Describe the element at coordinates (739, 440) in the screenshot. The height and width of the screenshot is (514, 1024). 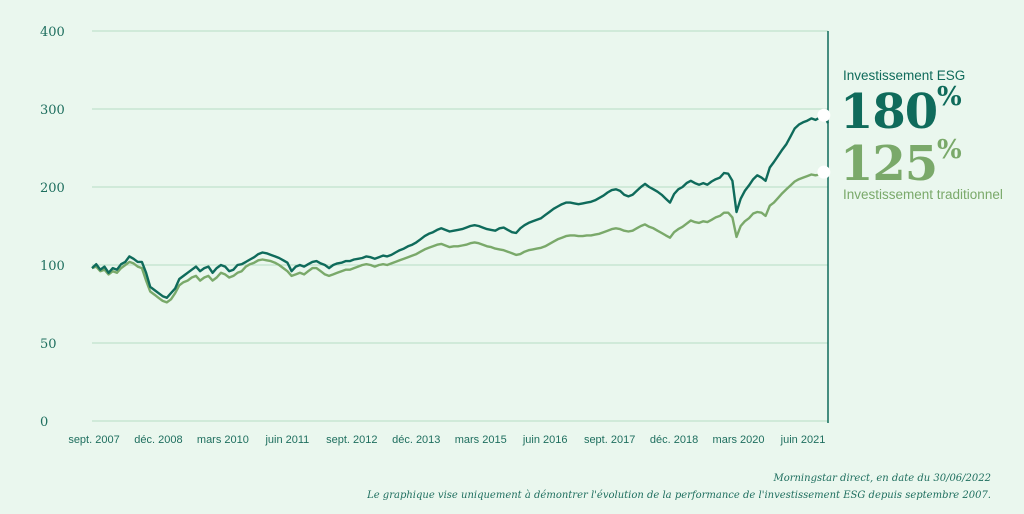
I see `x-tick-label: mars 2020` at that location.